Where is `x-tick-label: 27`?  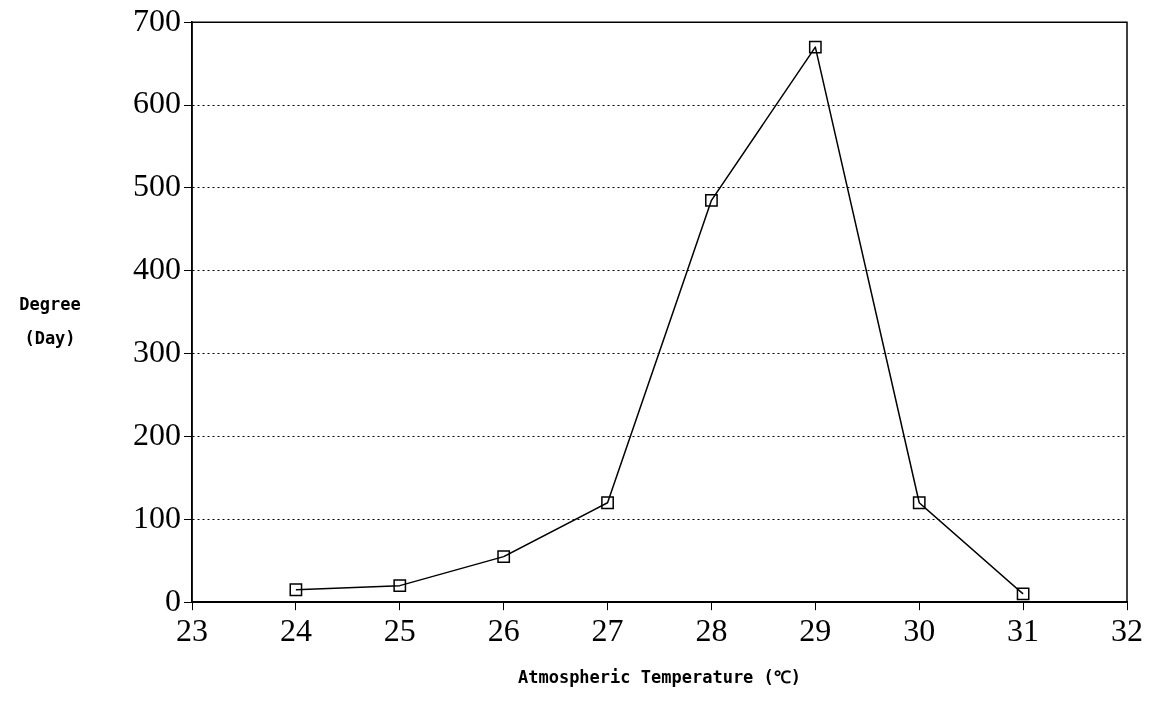 x-tick-label: 27 is located at coordinates (607, 629).